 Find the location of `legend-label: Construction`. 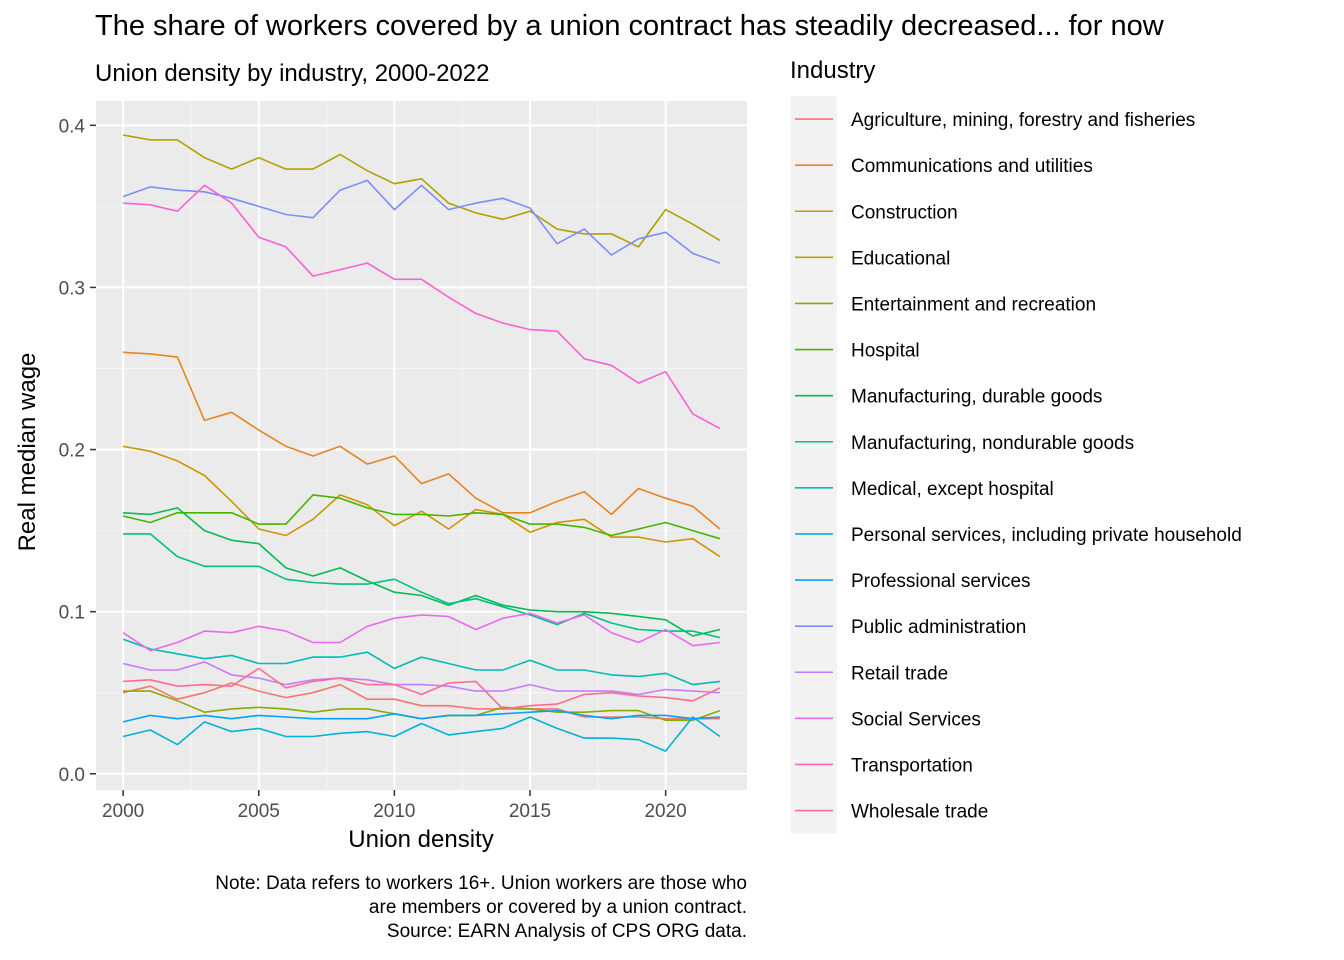

legend-label: Construction is located at coordinates (904, 212).